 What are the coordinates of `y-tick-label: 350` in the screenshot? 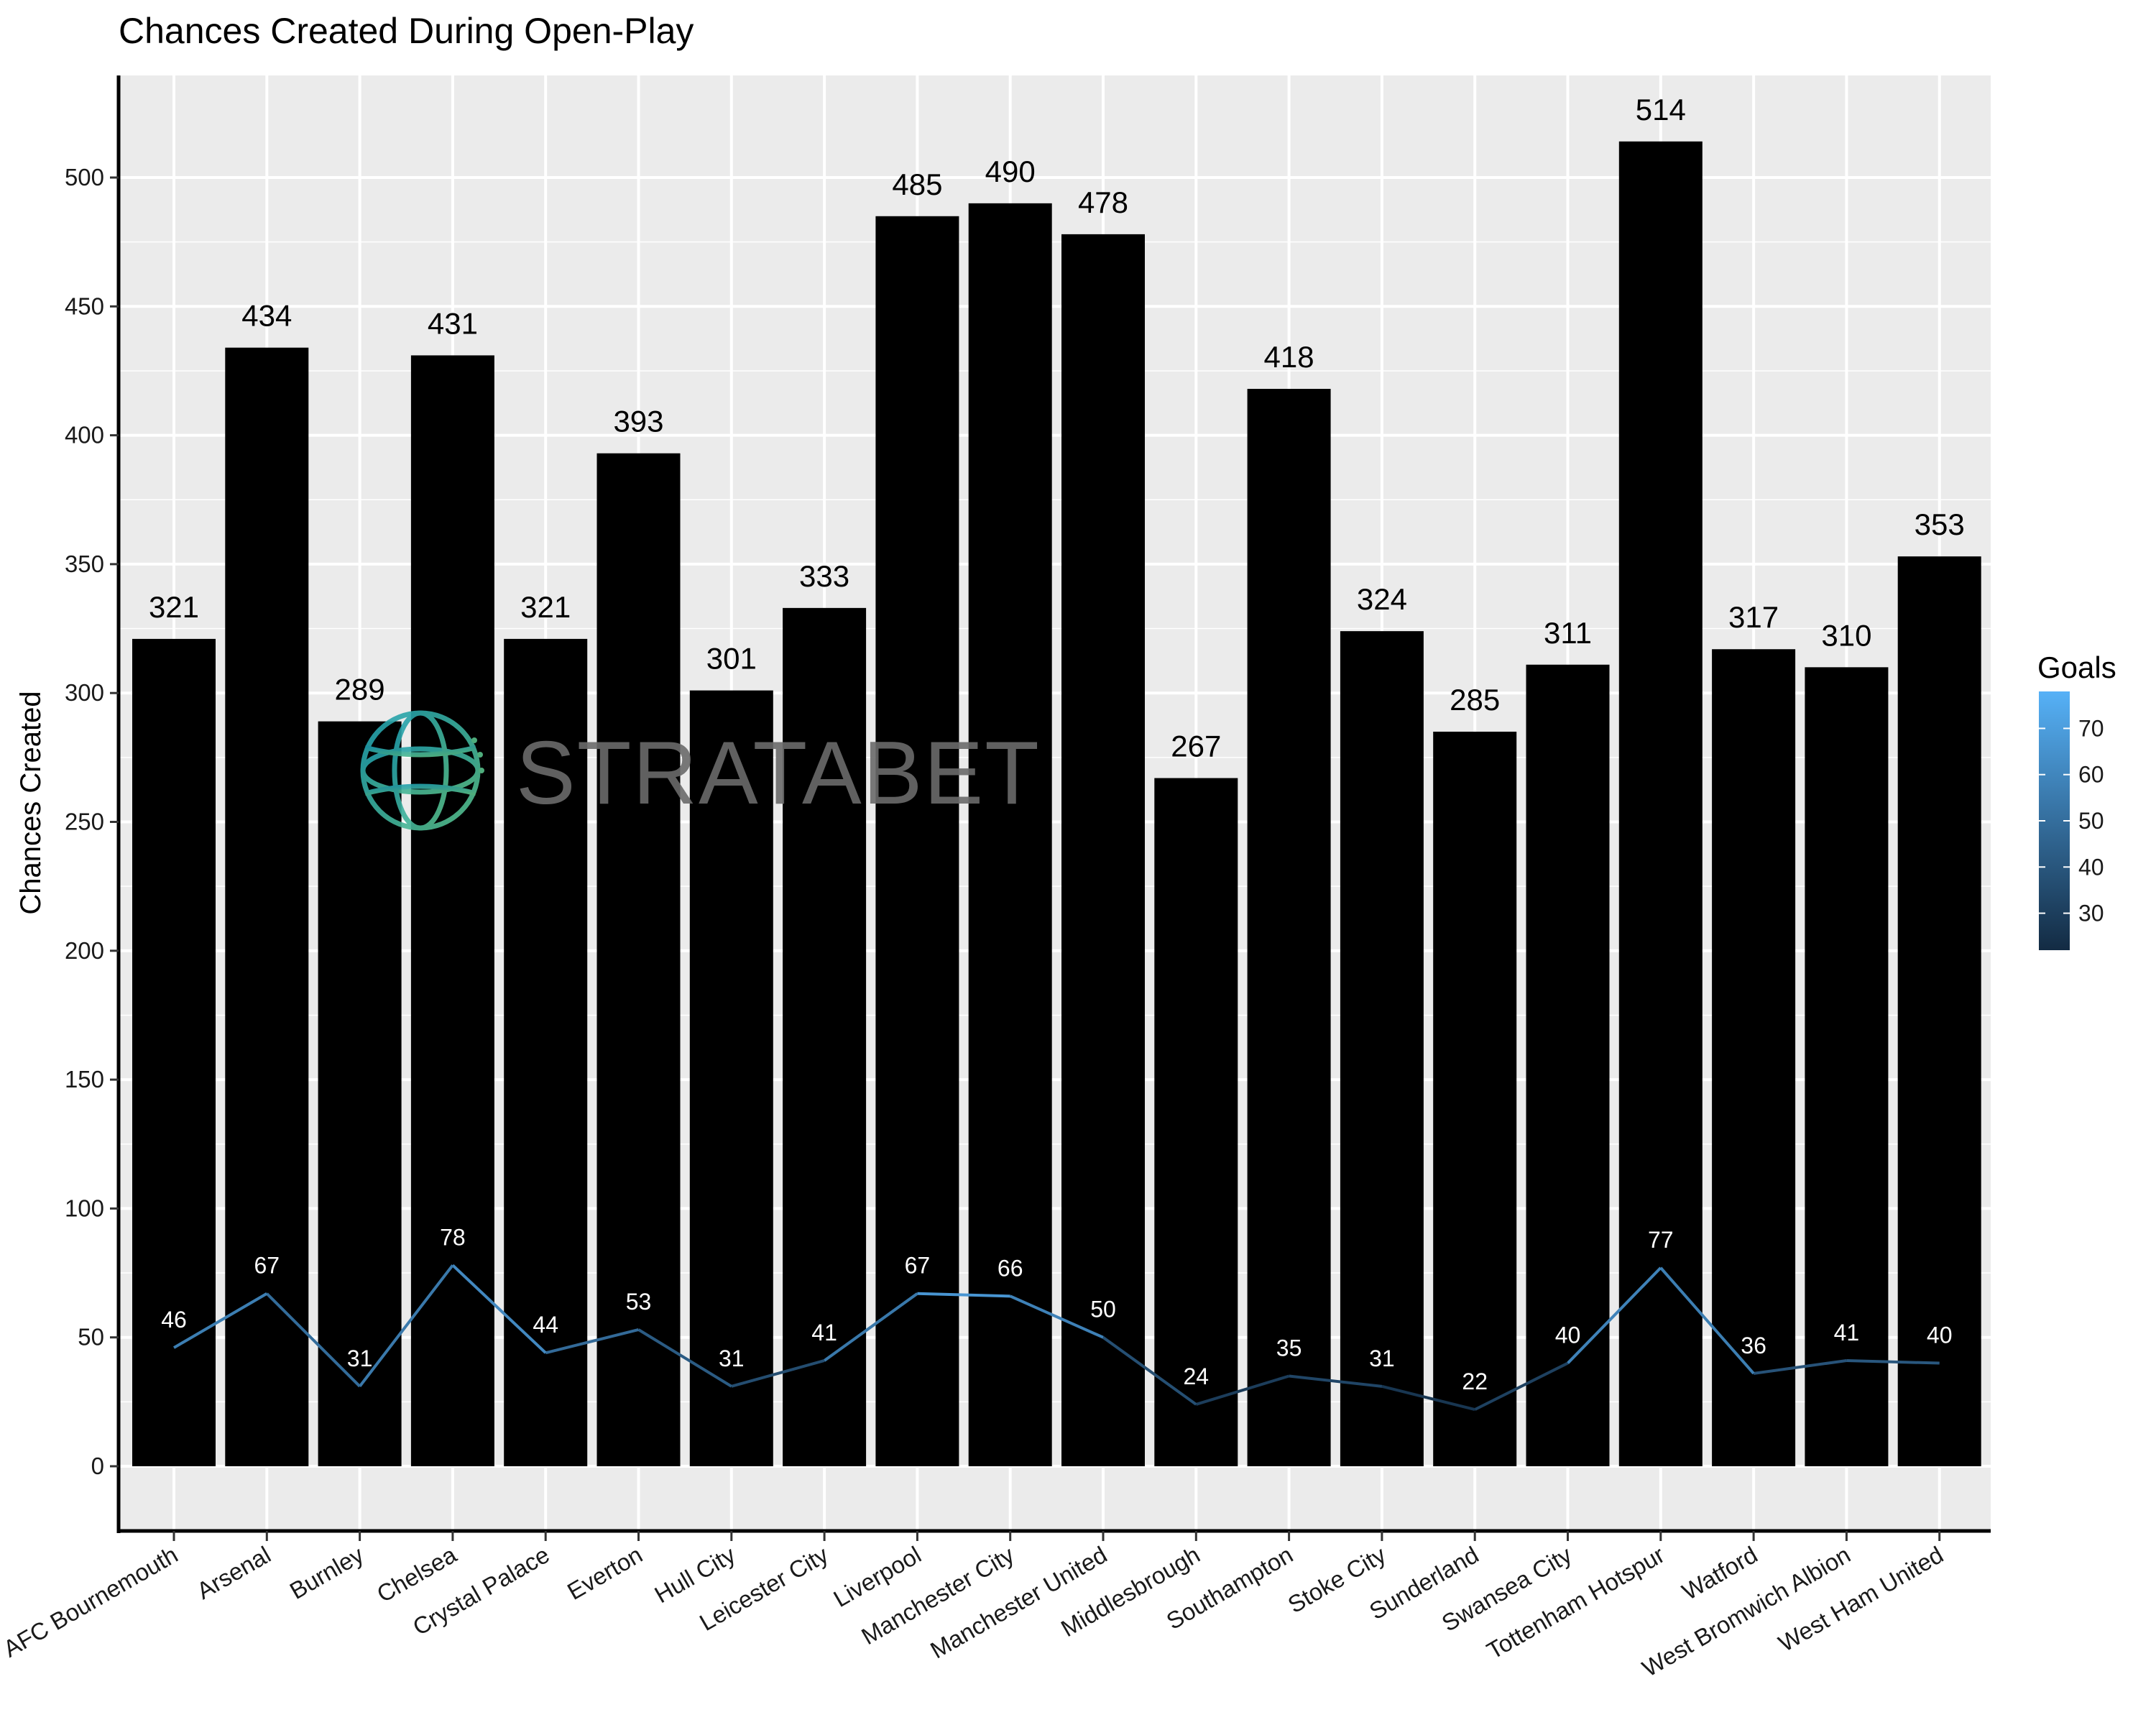 It's located at (85, 564).